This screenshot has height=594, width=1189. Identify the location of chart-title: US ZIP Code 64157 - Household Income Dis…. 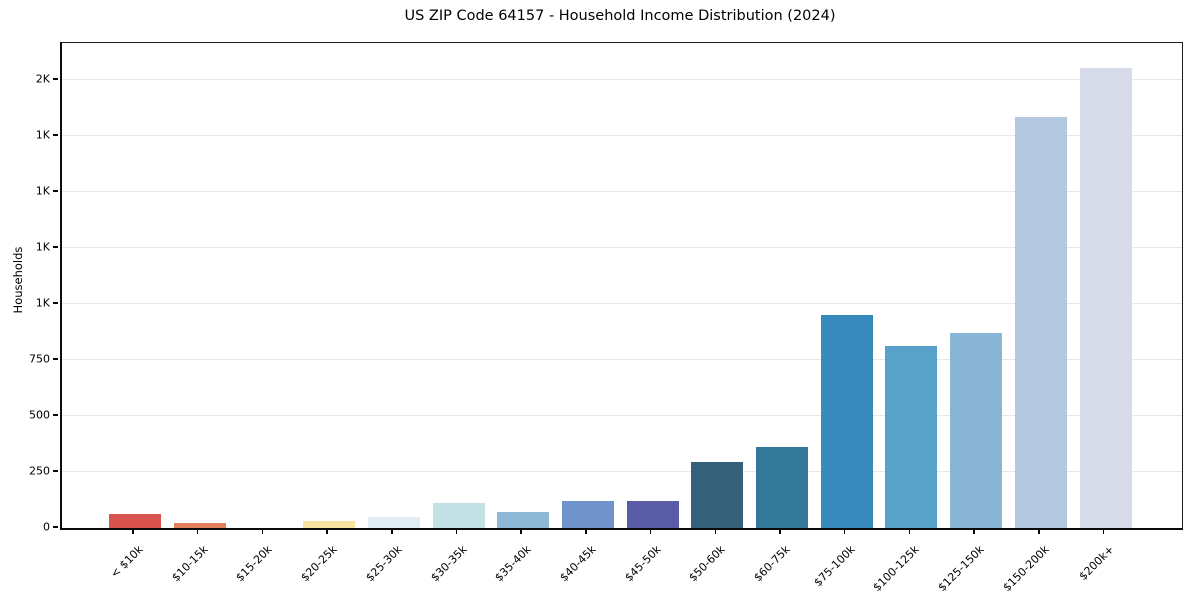
(620, 16).